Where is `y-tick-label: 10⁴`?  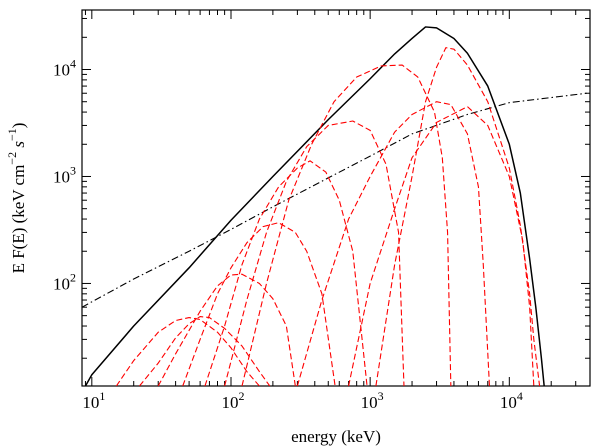
y-tick-label: 10⁴ is located at coordinates (64, 68).